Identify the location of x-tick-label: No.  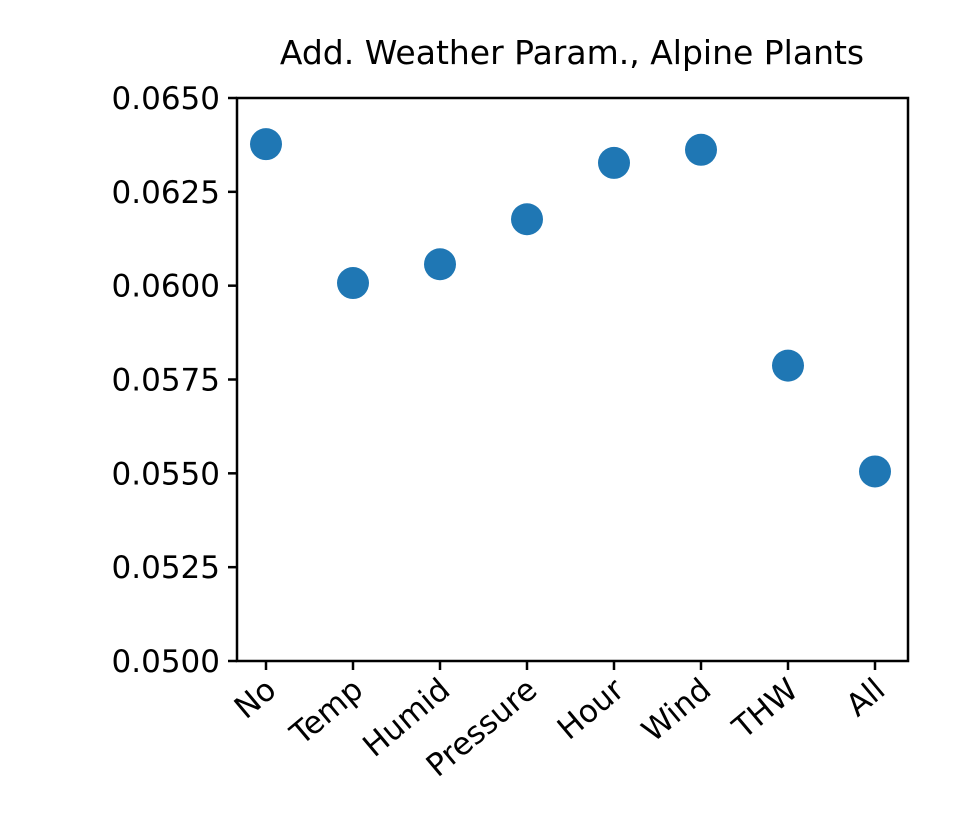
(255, 699).